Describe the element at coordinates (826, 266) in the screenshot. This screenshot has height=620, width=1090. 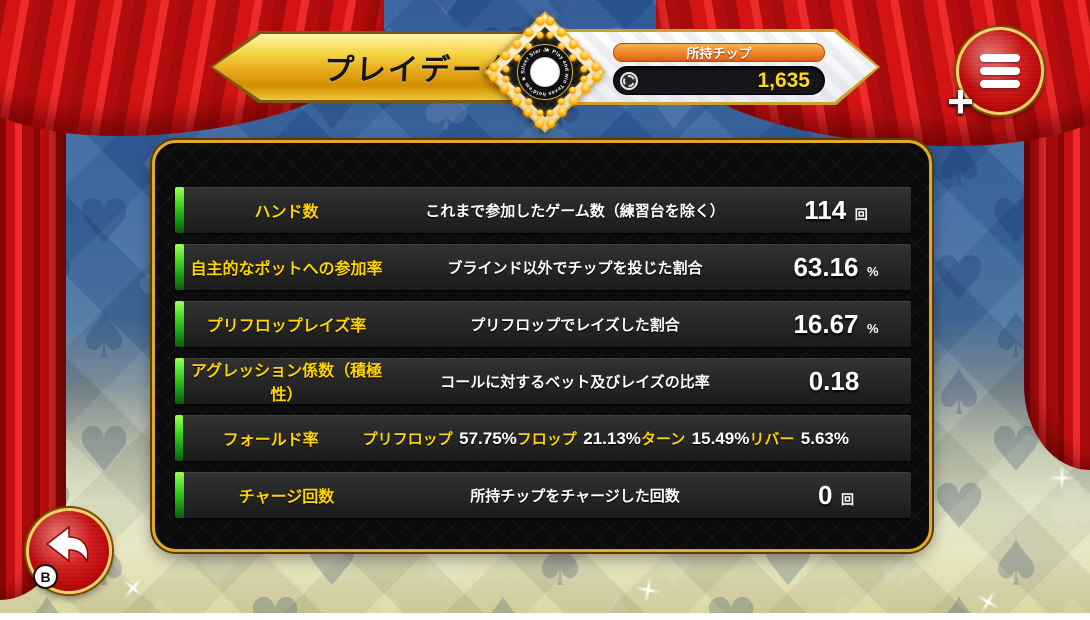
I see `stat-value-number: 63.16` at that location.